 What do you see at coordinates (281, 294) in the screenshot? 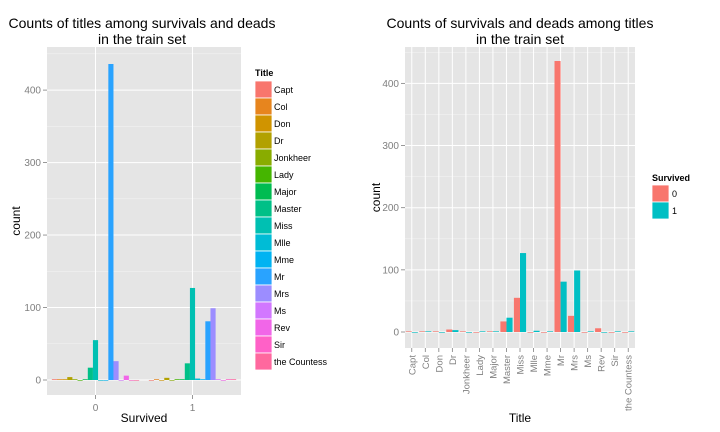
I see `legend-label: Mrs` at bounding box center [281, 294].